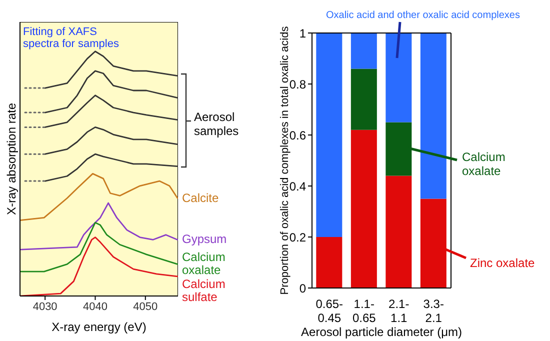  What do you see at coordinates (71, 38) in the screenshot?
I see `text: Fitting of XAFS spectra for samples` at bounding box center [71, 38].